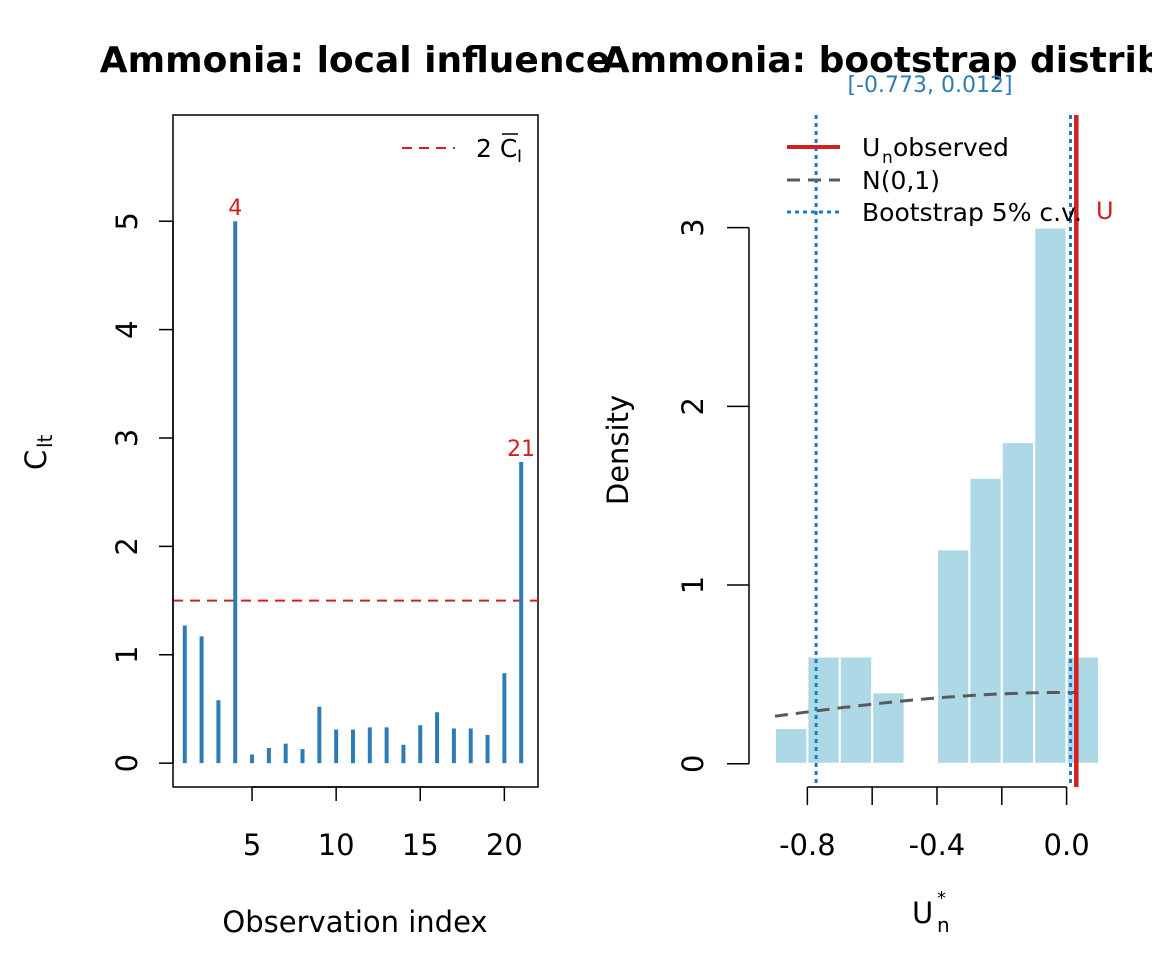  I want to click on observed-line-label: U, so click(1105, 211).